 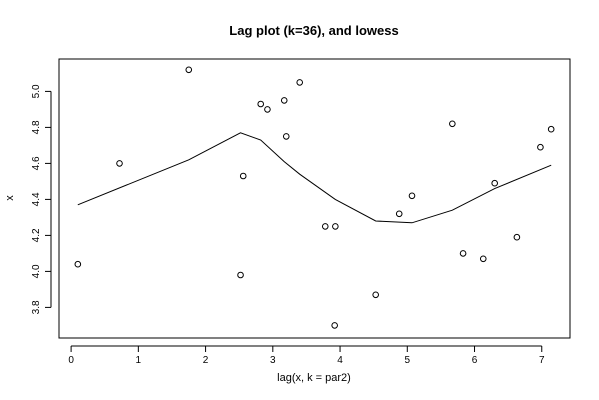 What do you see at coordinates (340, 360) in the screenshot?
I see `x-tick-label: 4` at bounding box center [340, 360].